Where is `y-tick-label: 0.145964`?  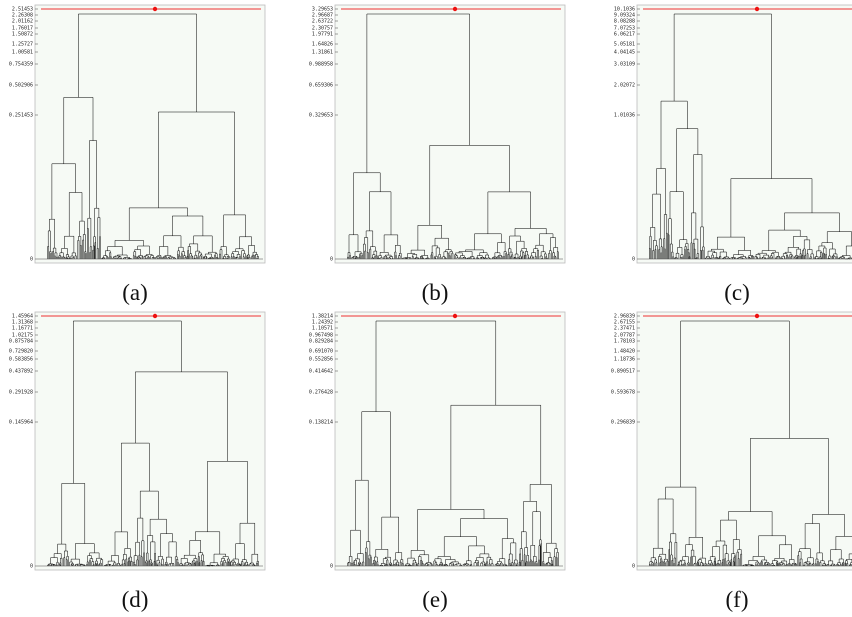
y-tick-label: 0.145964 is located at coordinates (21, 423).